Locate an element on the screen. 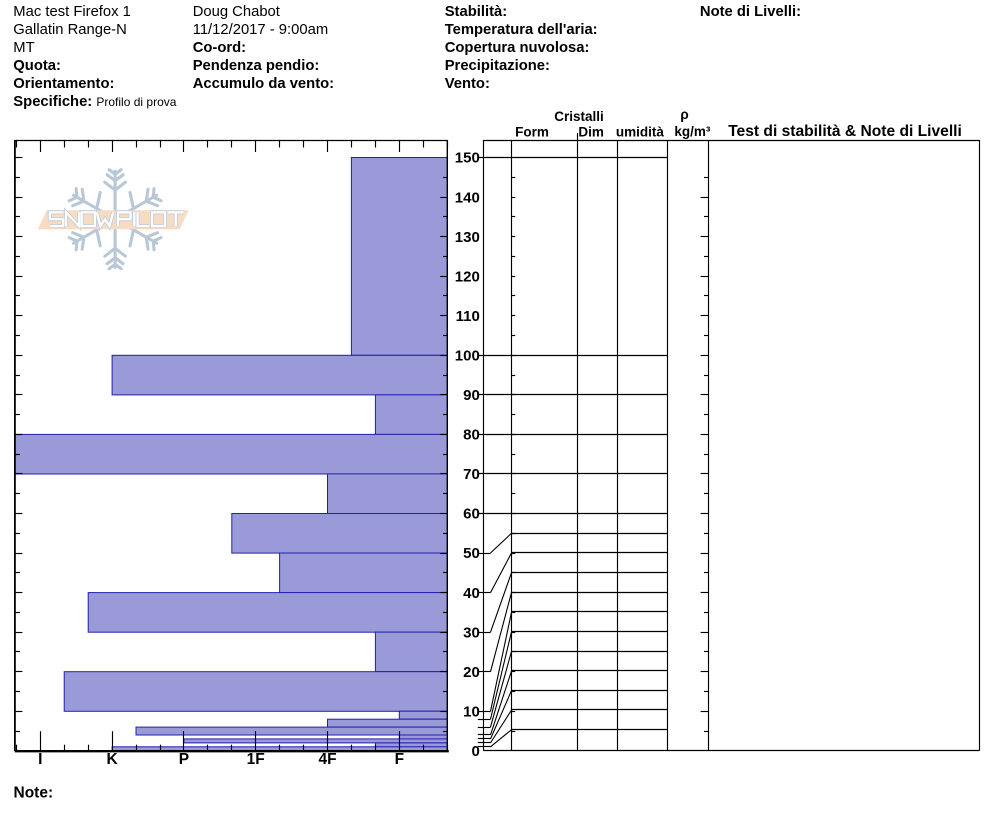 The width and height of the screenshot is (994, 840). svg-text: kg/m³ is located at coordinates (692, 131).